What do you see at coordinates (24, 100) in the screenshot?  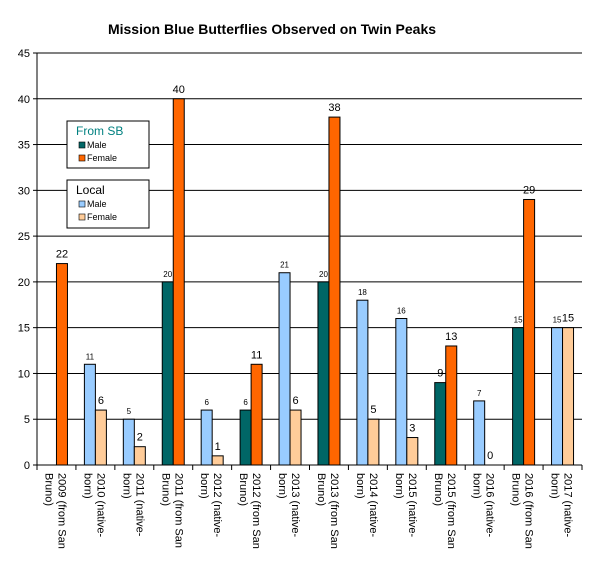 I see `y-tick-label: 40` at bounding box center [24, 100].